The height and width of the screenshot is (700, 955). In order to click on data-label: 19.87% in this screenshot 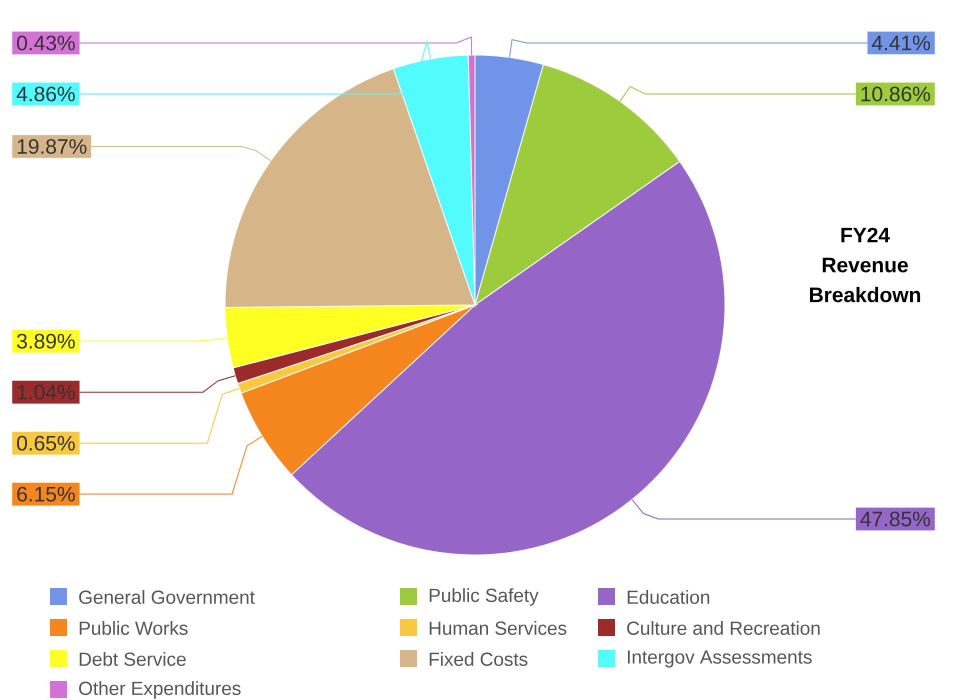, I will do `click(52, 146)`.